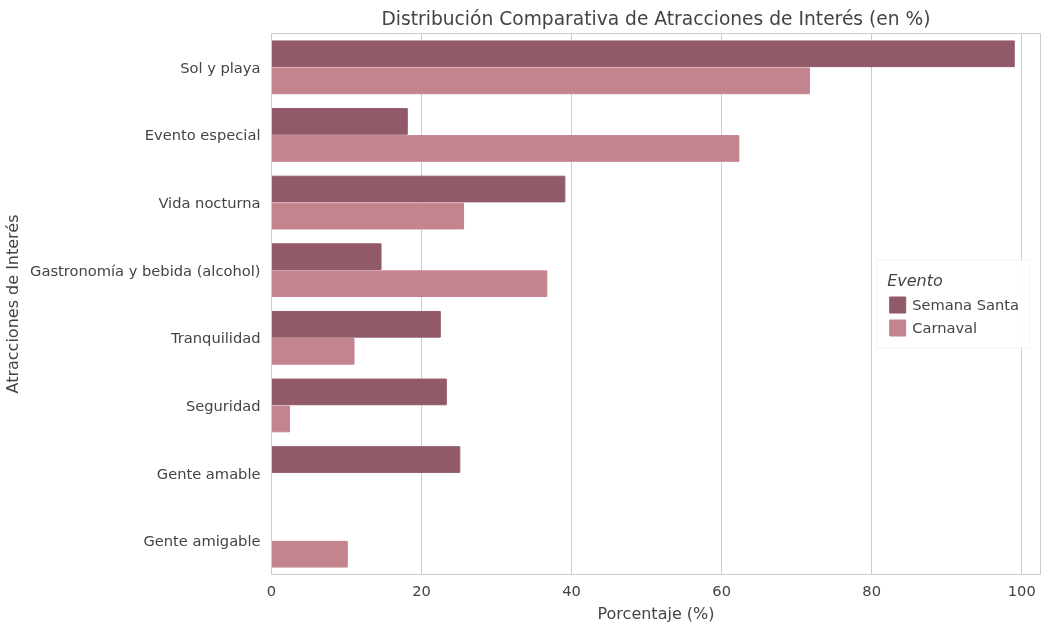 The image size is (1062, 630). Describe the element at coordinates (223, 405) in the screenshot. I see `y-tick-label: Seguridad` at that location.